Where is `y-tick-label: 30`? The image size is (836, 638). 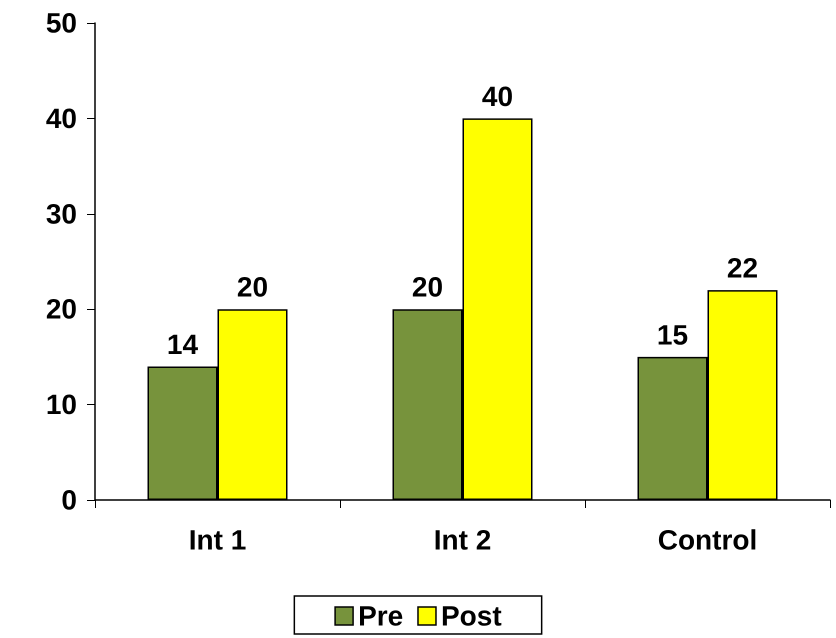
y-tick-label: 30 is located at coordinates (61, 214).